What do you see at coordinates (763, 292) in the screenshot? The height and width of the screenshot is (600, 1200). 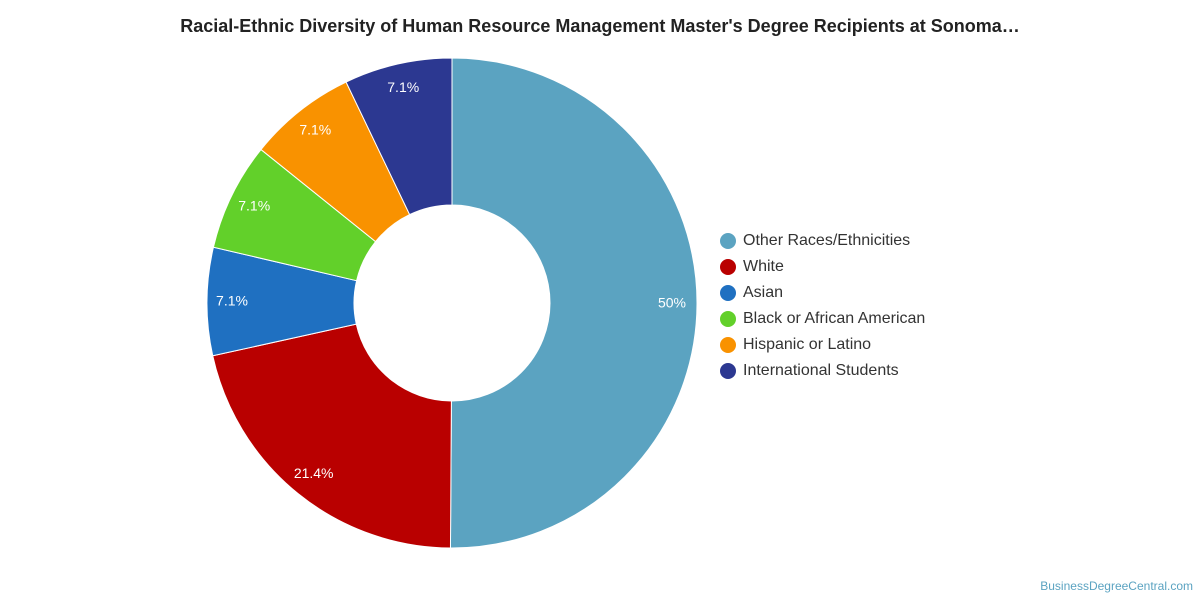 I see `legend-label: Asian` at bounding box center [763, 292].